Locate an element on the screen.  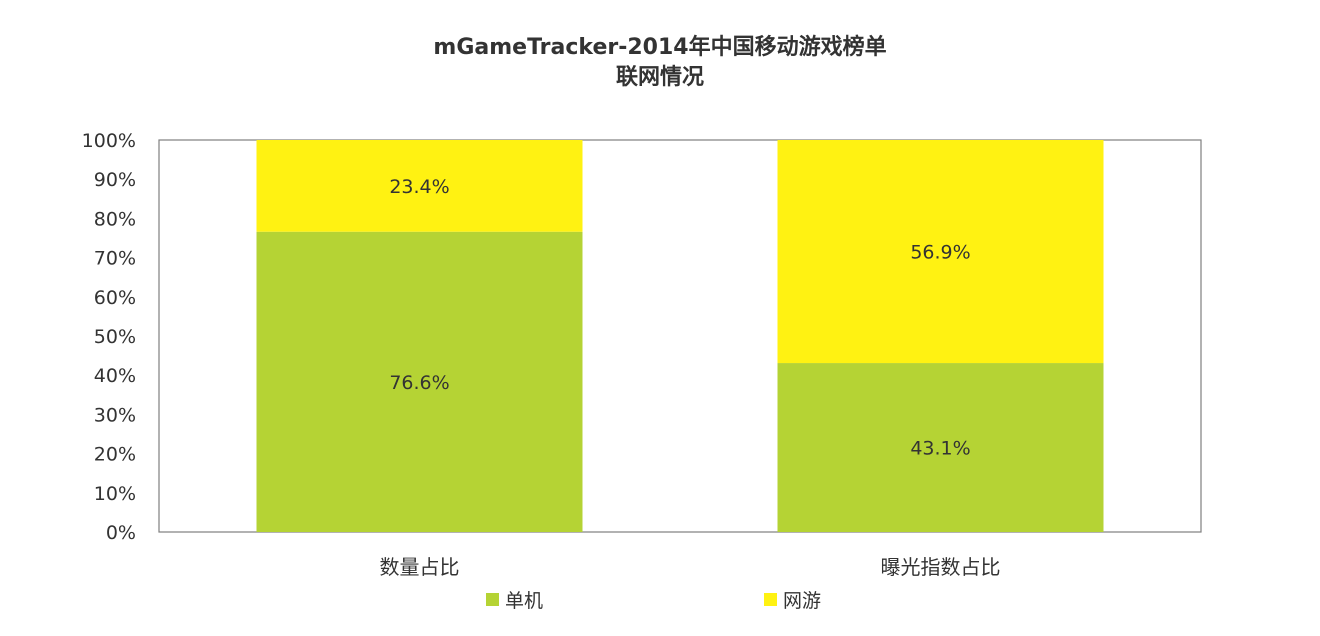
chart-title: mGameTracker-2014年中国移动游戏榜单 is located at coordinates (660, 47).